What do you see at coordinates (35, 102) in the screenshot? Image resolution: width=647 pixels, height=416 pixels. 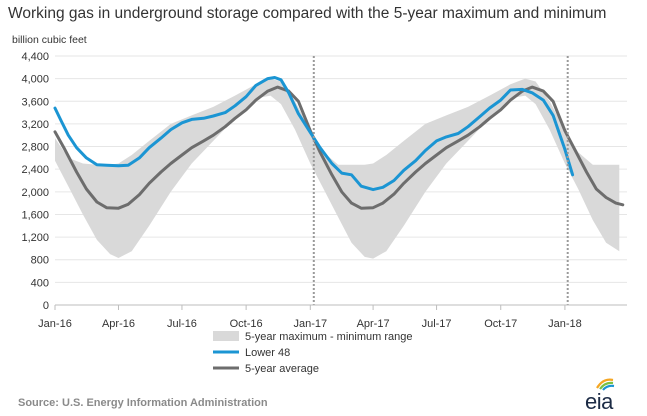 I see `y-tick-label: 3,600` at bounding box center [35, 102].